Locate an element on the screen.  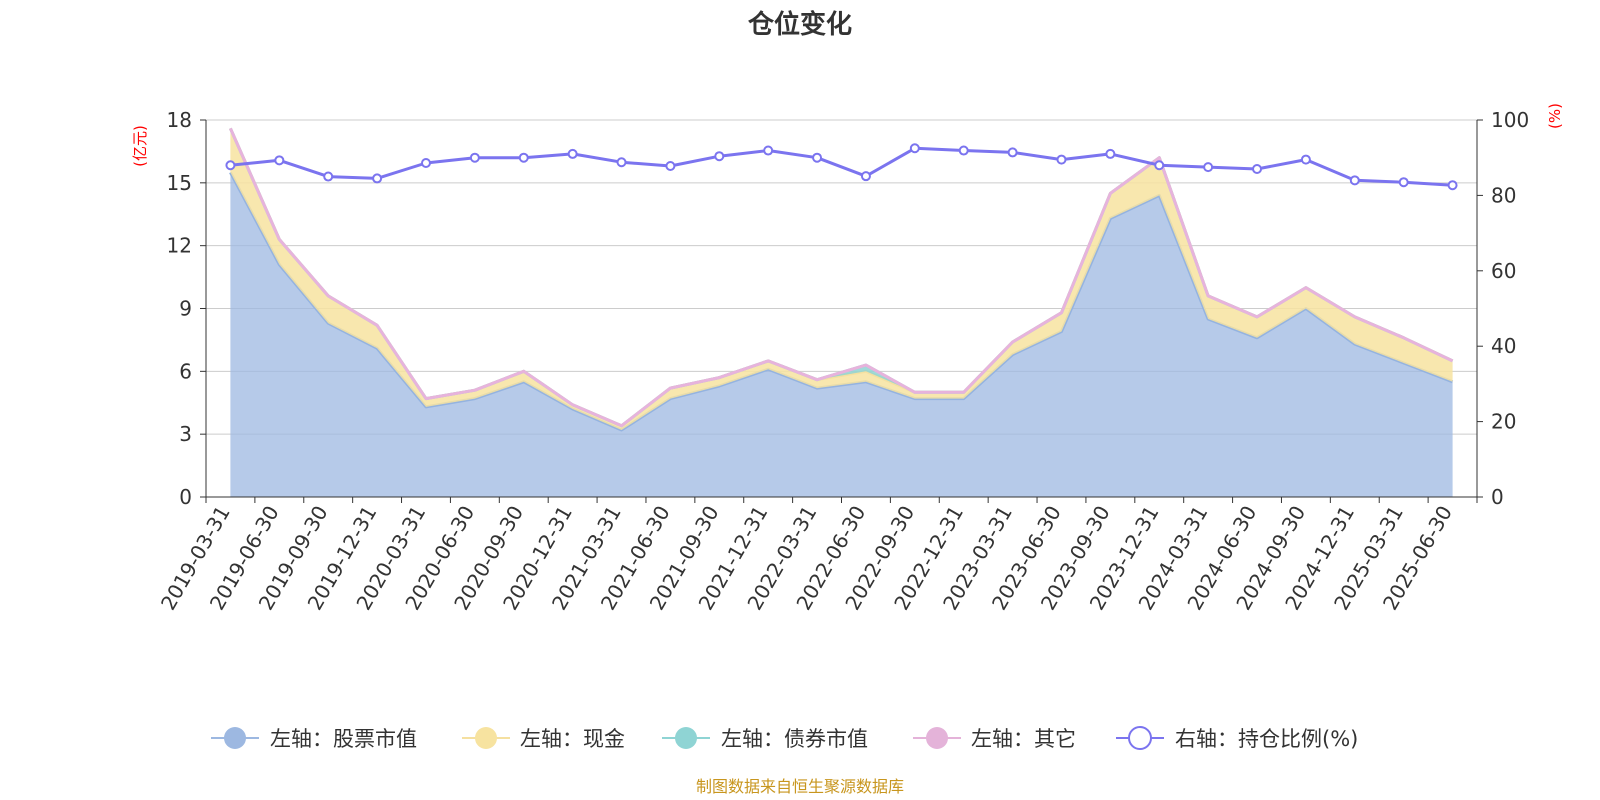
right-tick-label: 40 is located at coordinates (1503, 346).